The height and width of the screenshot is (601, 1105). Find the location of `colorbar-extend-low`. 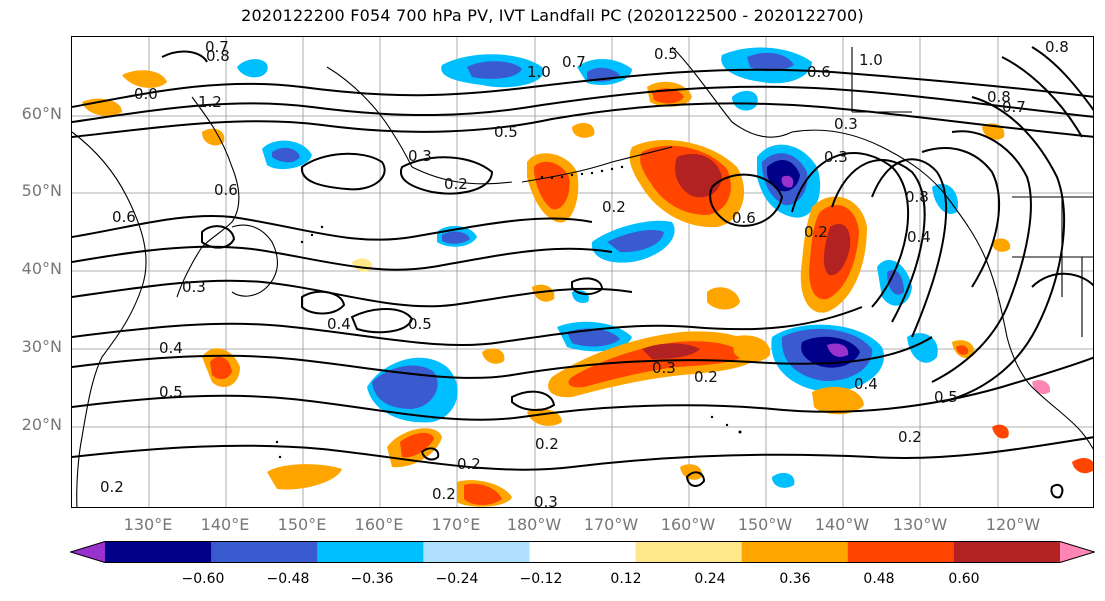

colorbar-extend-low is located at coordinates (87, 552).